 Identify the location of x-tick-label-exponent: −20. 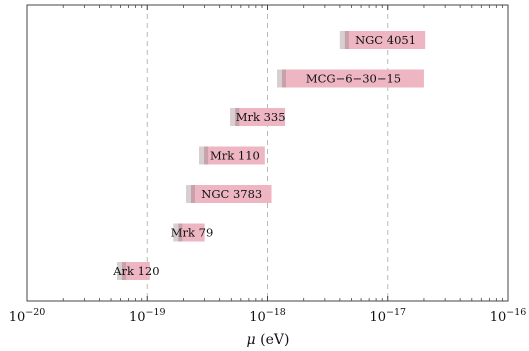
(35, 312).